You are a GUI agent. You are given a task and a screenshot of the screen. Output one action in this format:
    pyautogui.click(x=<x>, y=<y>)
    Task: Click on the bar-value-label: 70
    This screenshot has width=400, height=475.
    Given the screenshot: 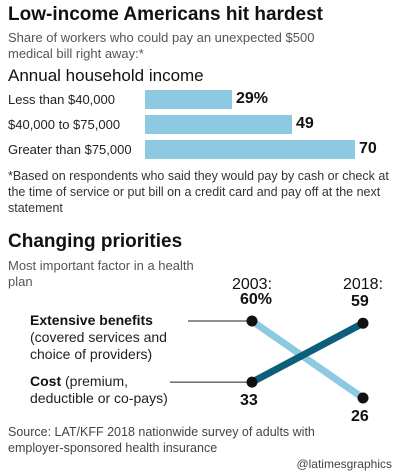 What is the action you would take?
    pyautogui.click(x=368, y=148)
    